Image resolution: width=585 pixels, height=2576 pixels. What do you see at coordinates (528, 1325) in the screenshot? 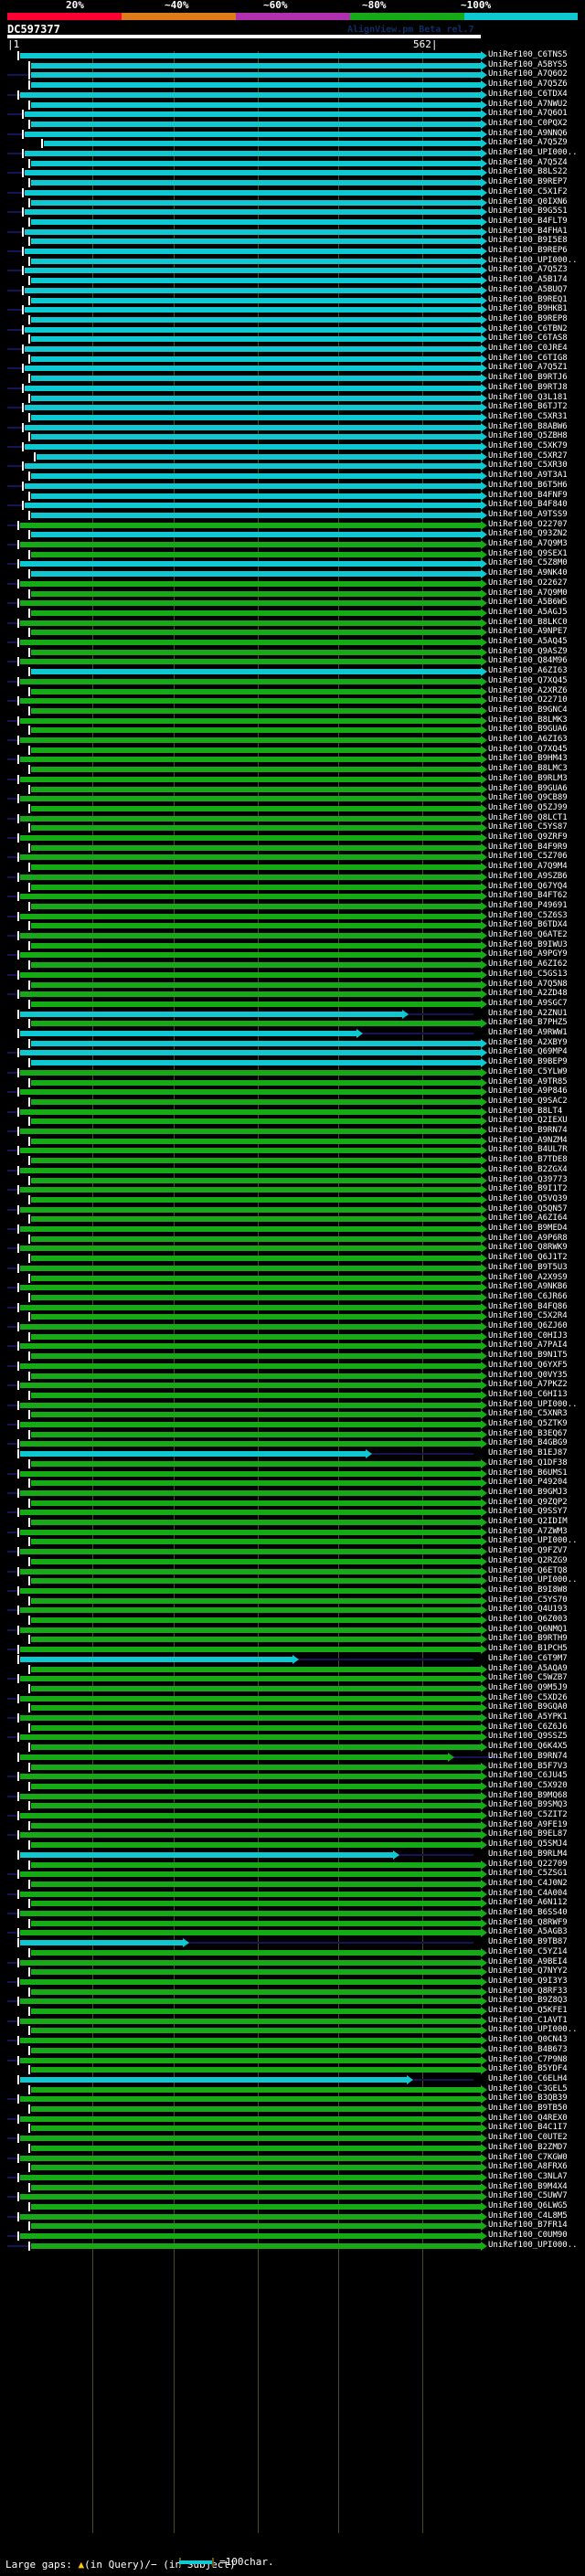
I see `hit-accession-label: UniRef100_Q6ZJ60` at bounding box center [528, 1325].